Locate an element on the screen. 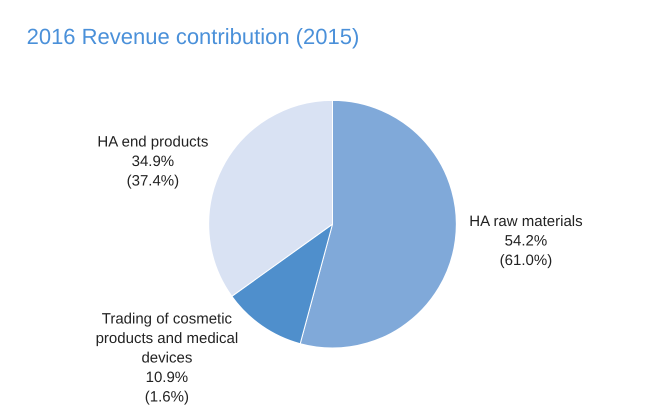 Image resolution: width=665 pixels, height=412 pixels. slice-label: HA end products is located at coordinates (152, 142).